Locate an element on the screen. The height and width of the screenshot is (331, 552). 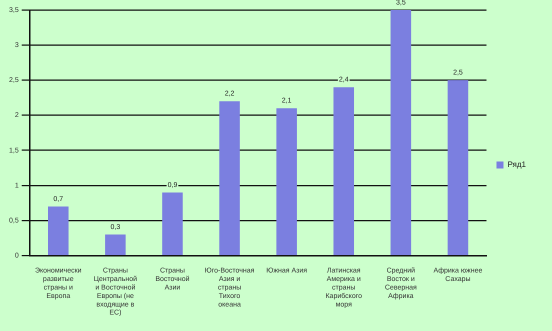
legend-label: Ряд1 is located at coordinates (517, 165).